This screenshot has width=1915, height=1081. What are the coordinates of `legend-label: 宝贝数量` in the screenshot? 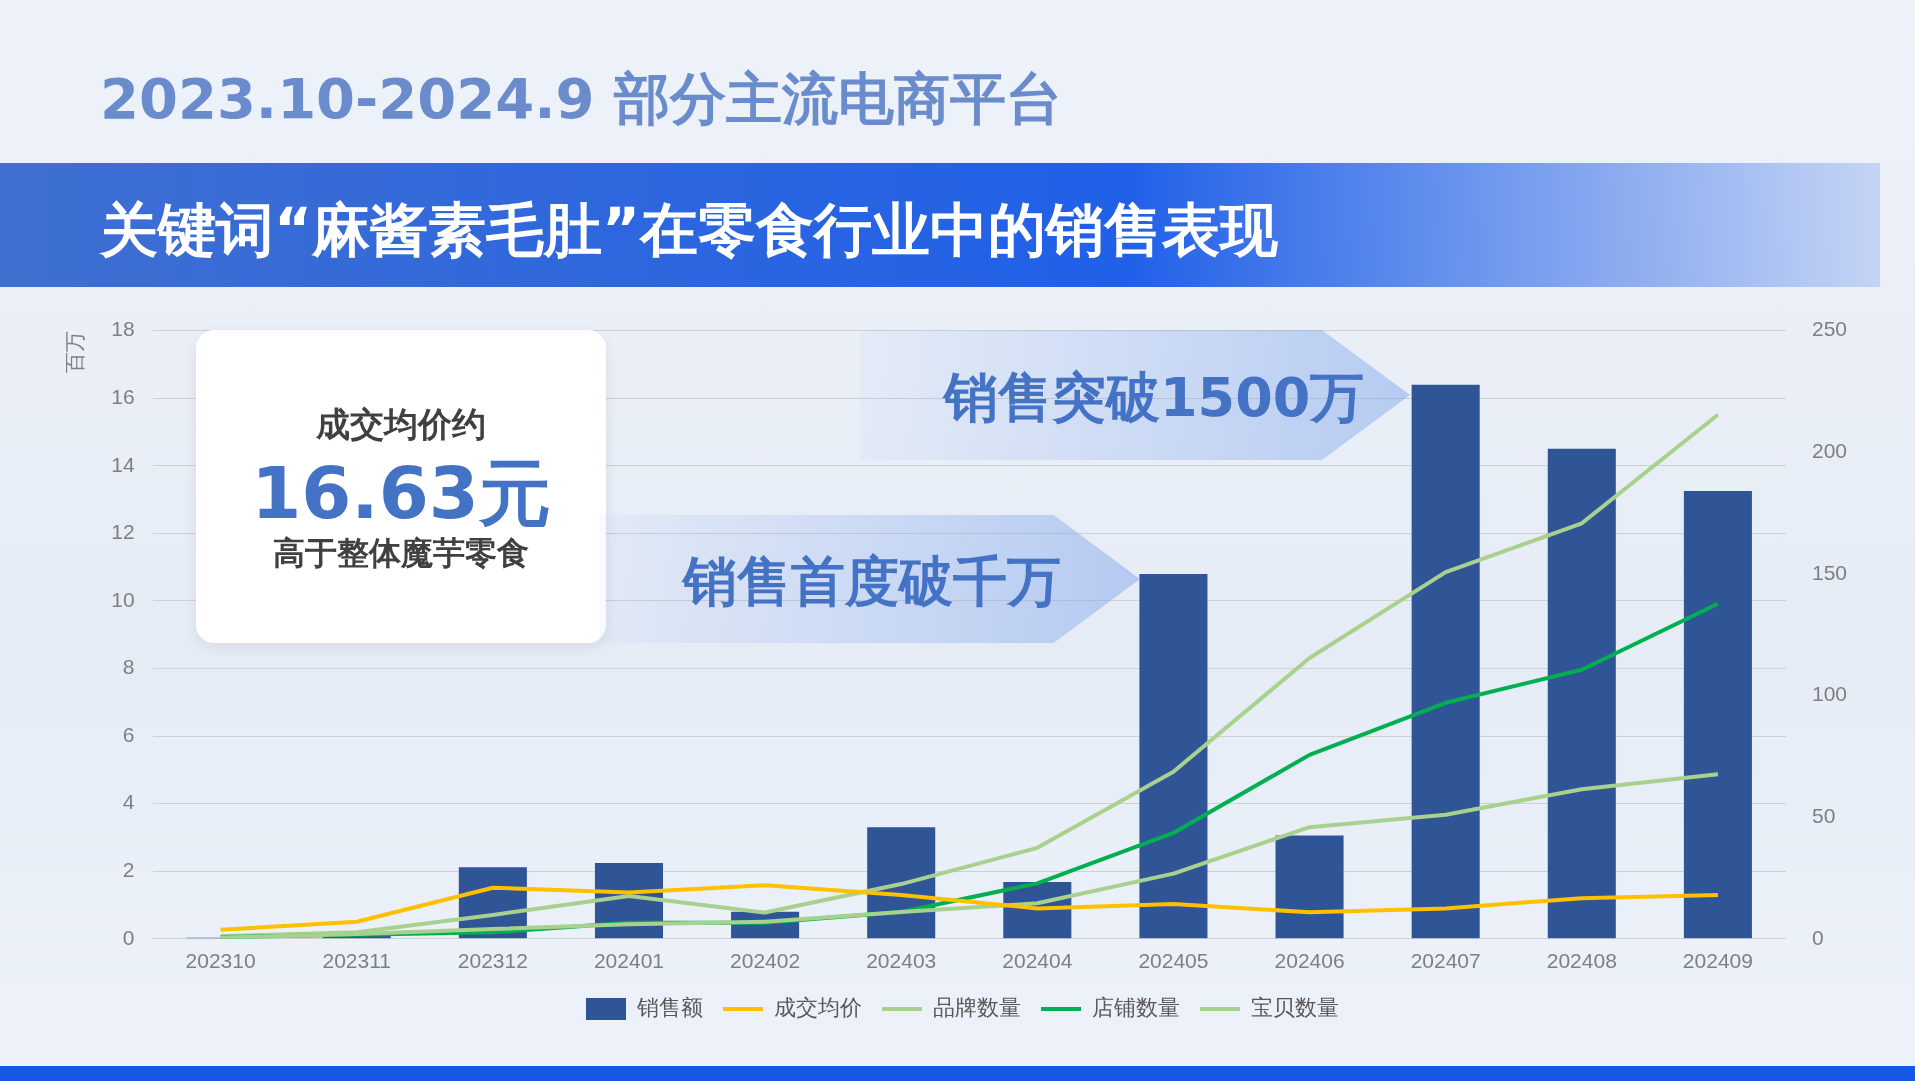 It's located at (1295, 1007).